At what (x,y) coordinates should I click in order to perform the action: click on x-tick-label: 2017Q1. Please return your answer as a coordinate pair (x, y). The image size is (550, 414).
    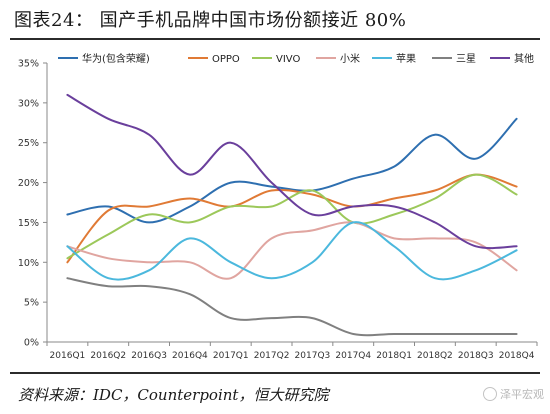
    Looking at the image, I should click on (231, 356).